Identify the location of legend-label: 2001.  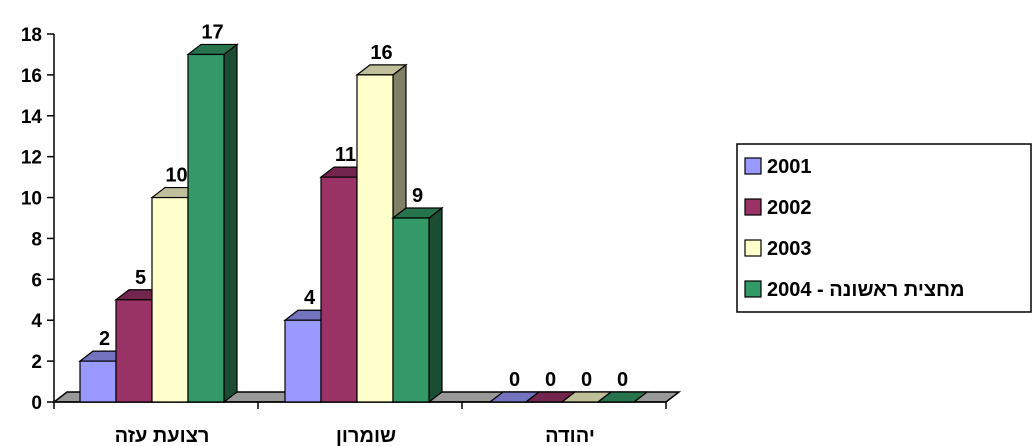
(789, 167).